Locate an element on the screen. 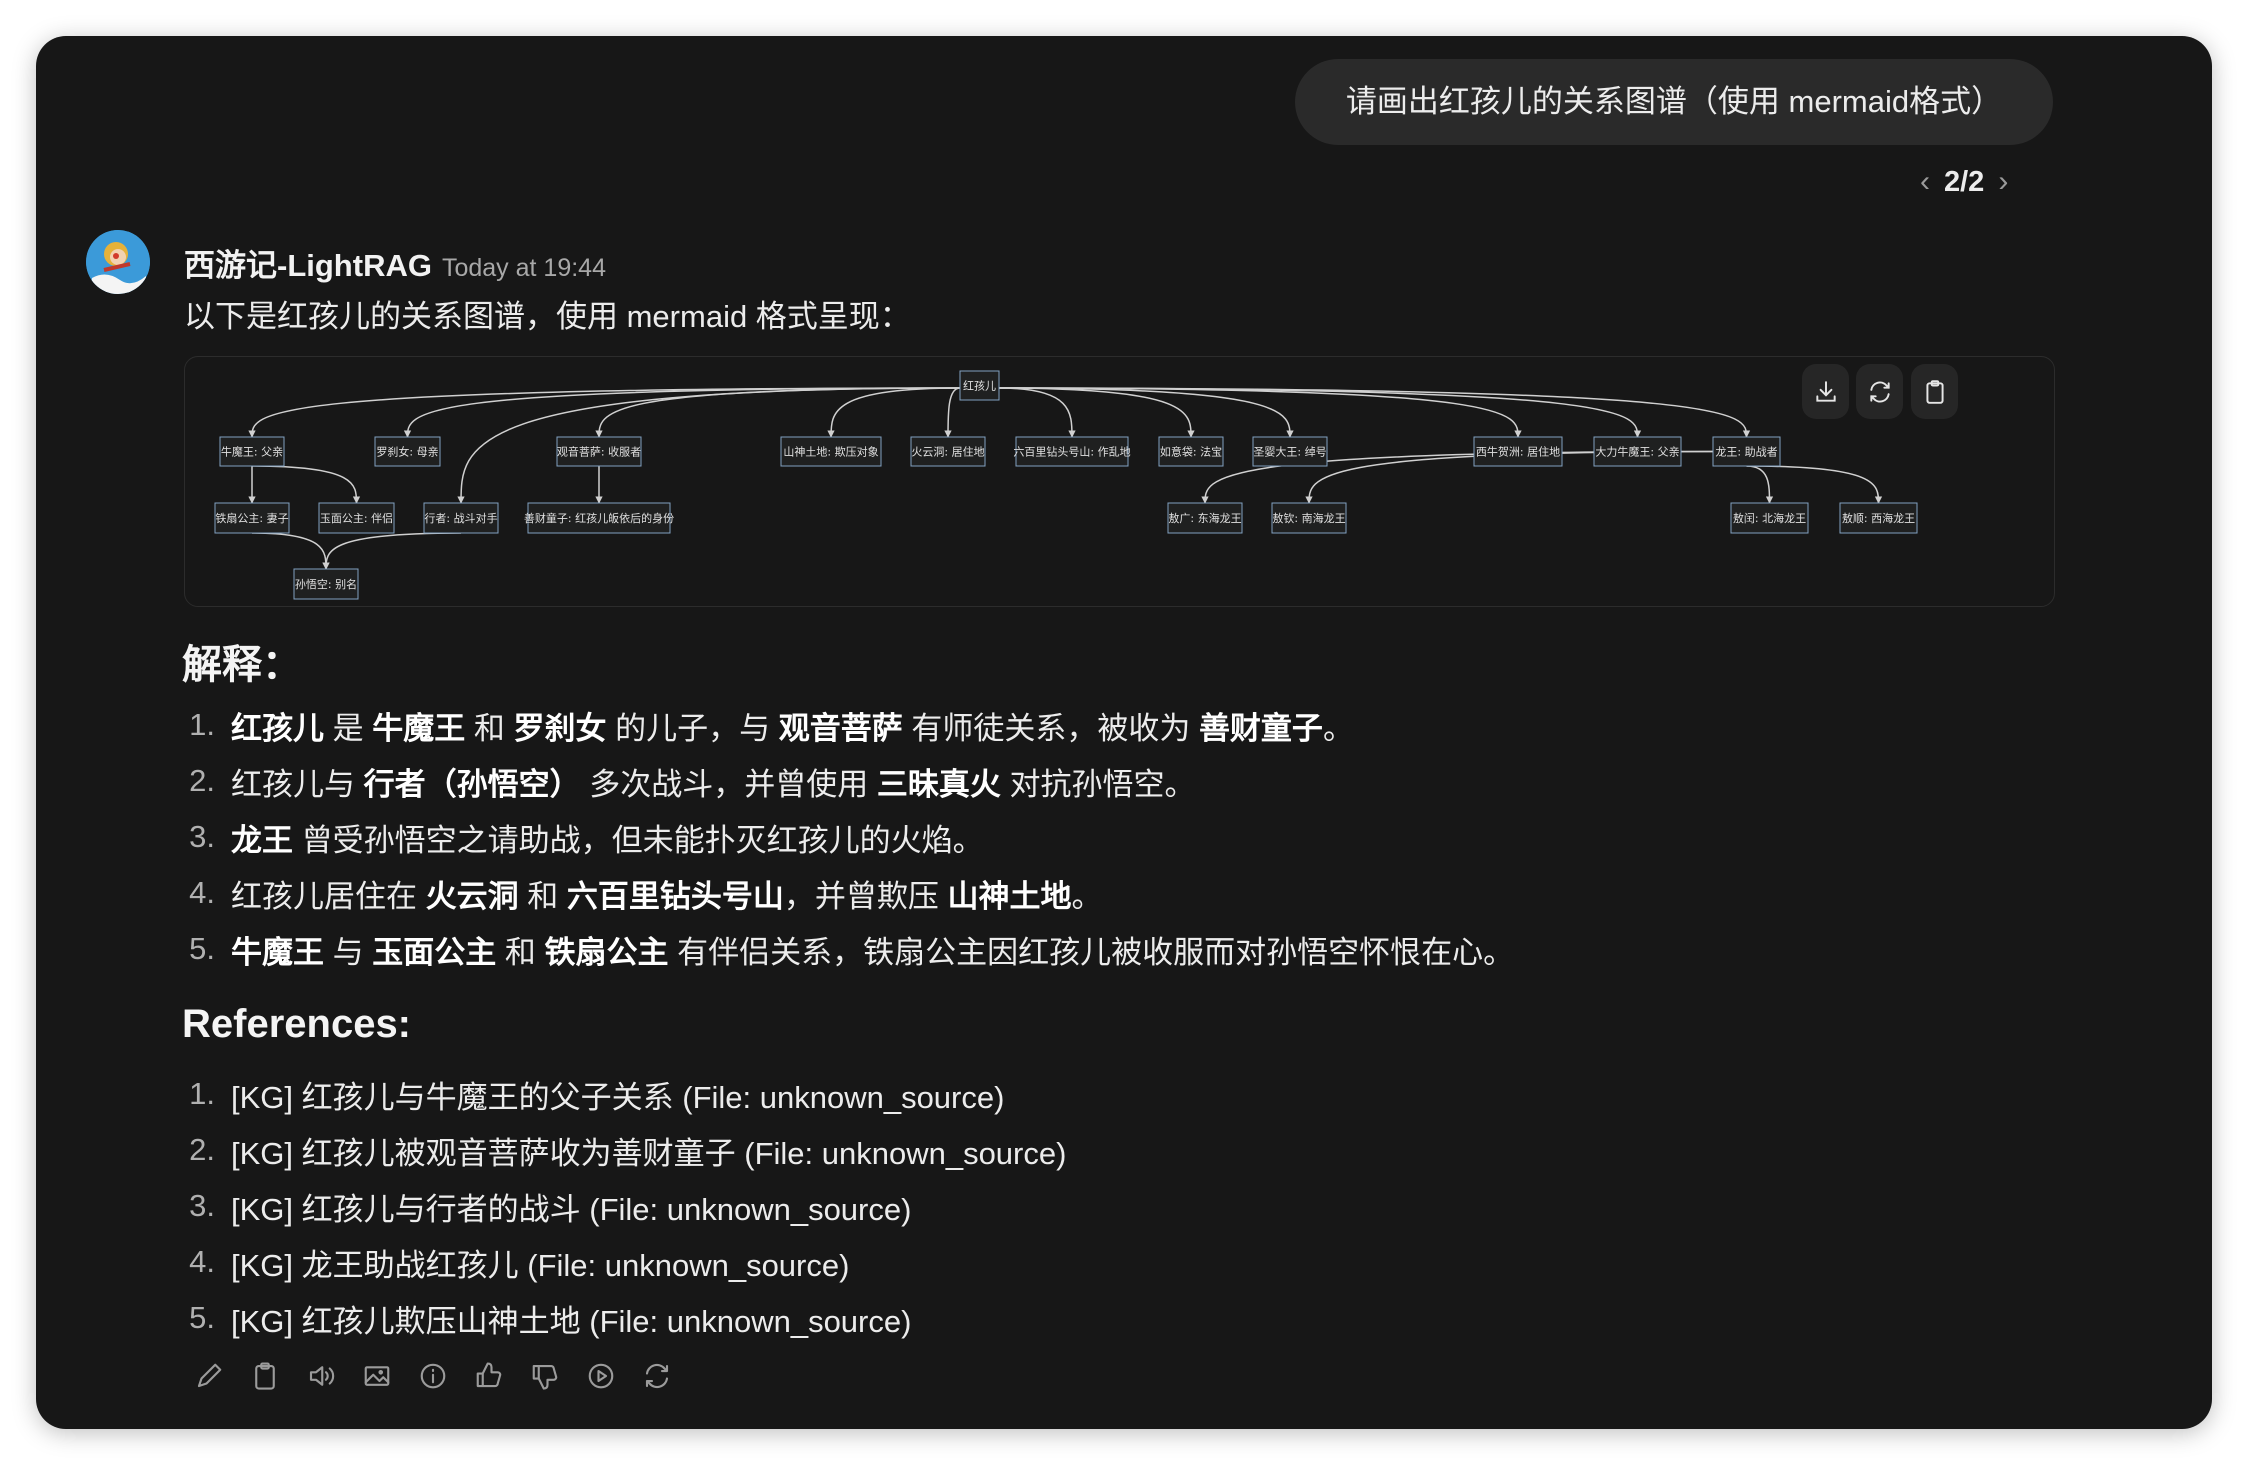 The width and height of the screenshot is (2248, 1466). thumbs-down-button is located at coordinates (545, 1376).